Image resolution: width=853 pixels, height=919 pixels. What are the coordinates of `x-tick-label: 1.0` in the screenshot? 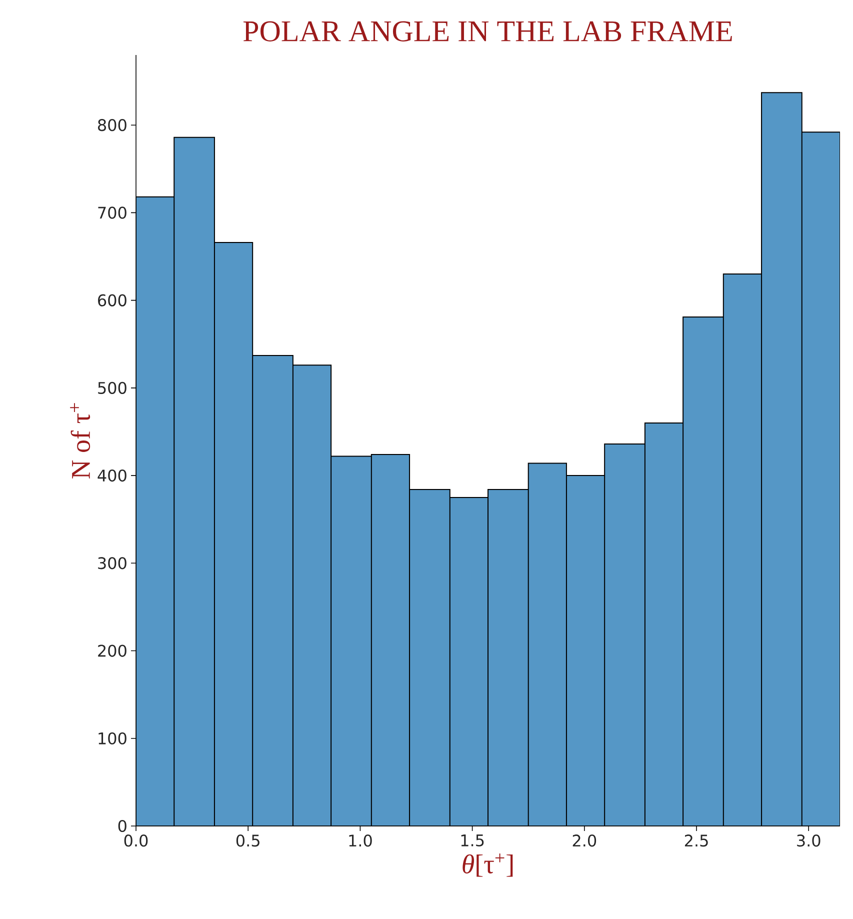 It's located at (360, 840).